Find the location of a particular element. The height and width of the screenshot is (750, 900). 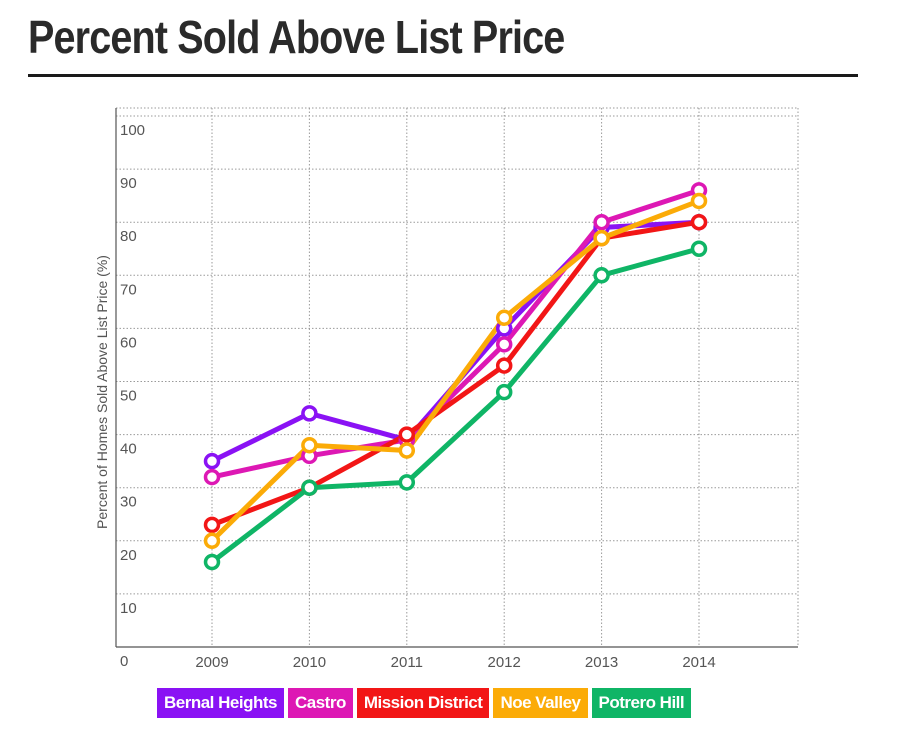

y-tick-label: 10 is located at coordinates (128, 608).